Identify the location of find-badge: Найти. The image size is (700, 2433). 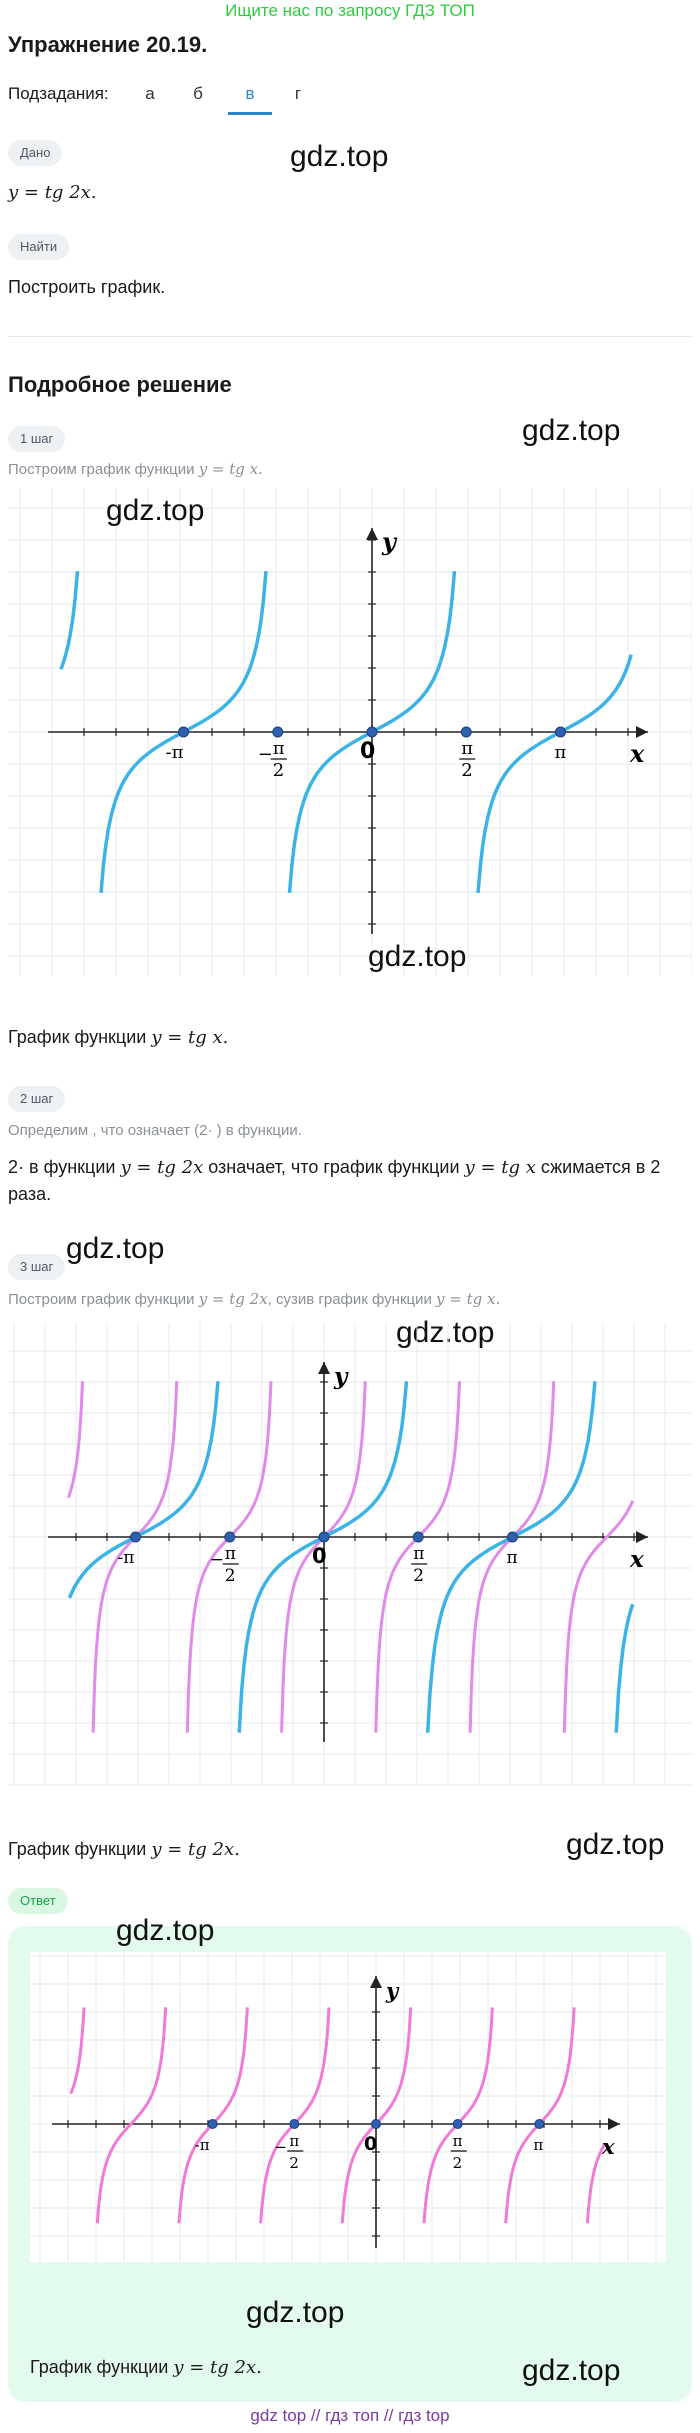
(39, 247).